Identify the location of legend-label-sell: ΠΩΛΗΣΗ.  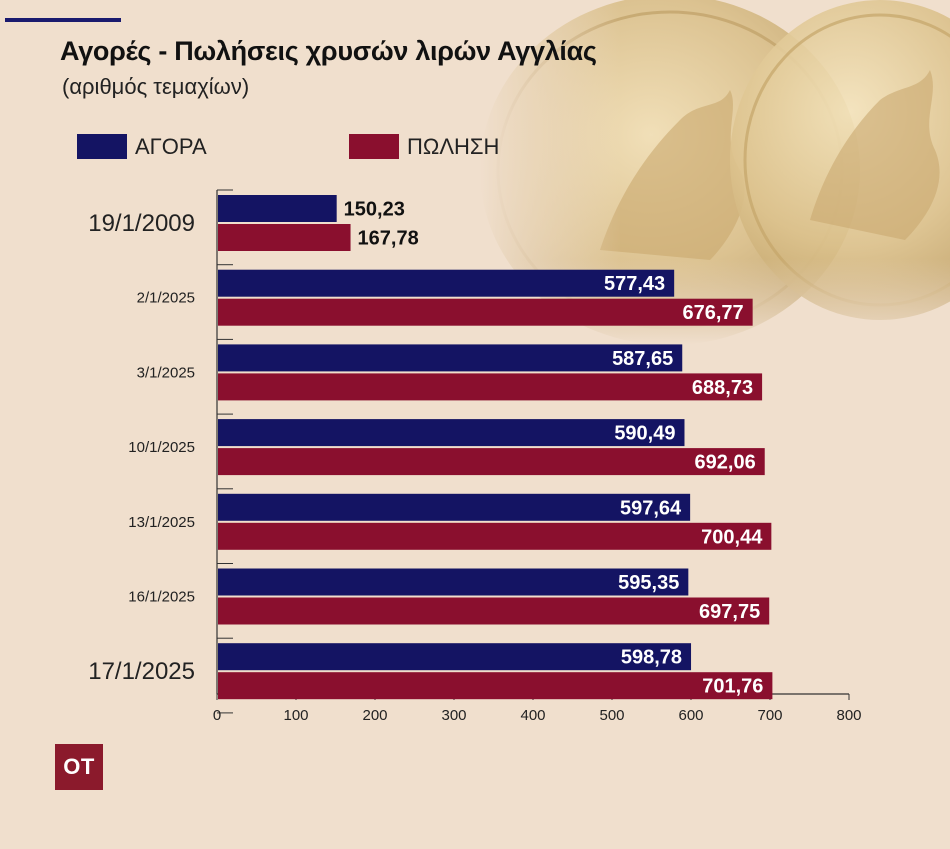
(453, 146).